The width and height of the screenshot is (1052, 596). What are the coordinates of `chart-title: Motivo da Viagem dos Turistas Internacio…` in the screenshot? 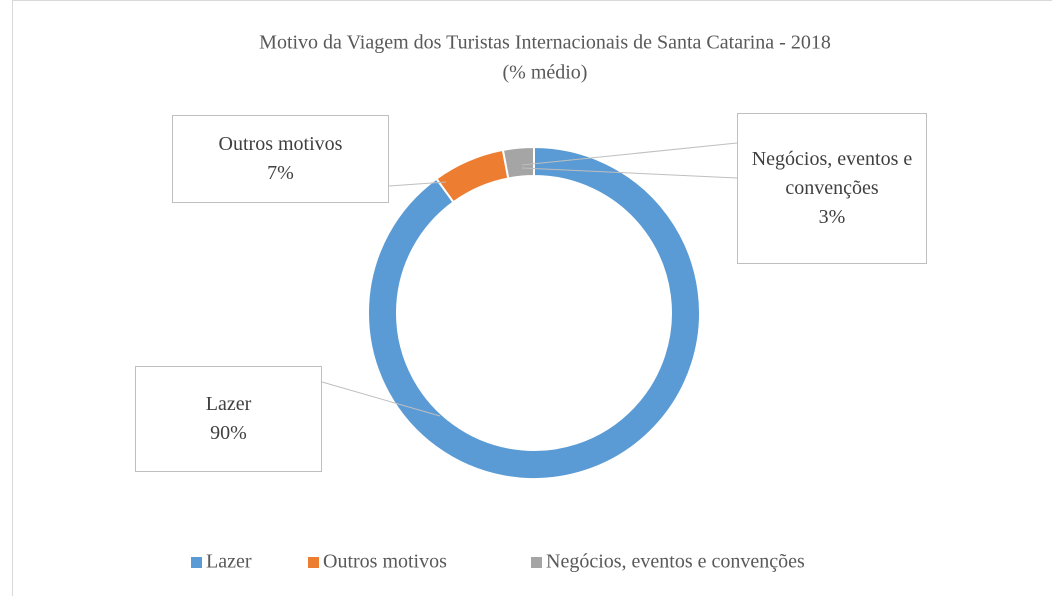 It's located at (545, 43).